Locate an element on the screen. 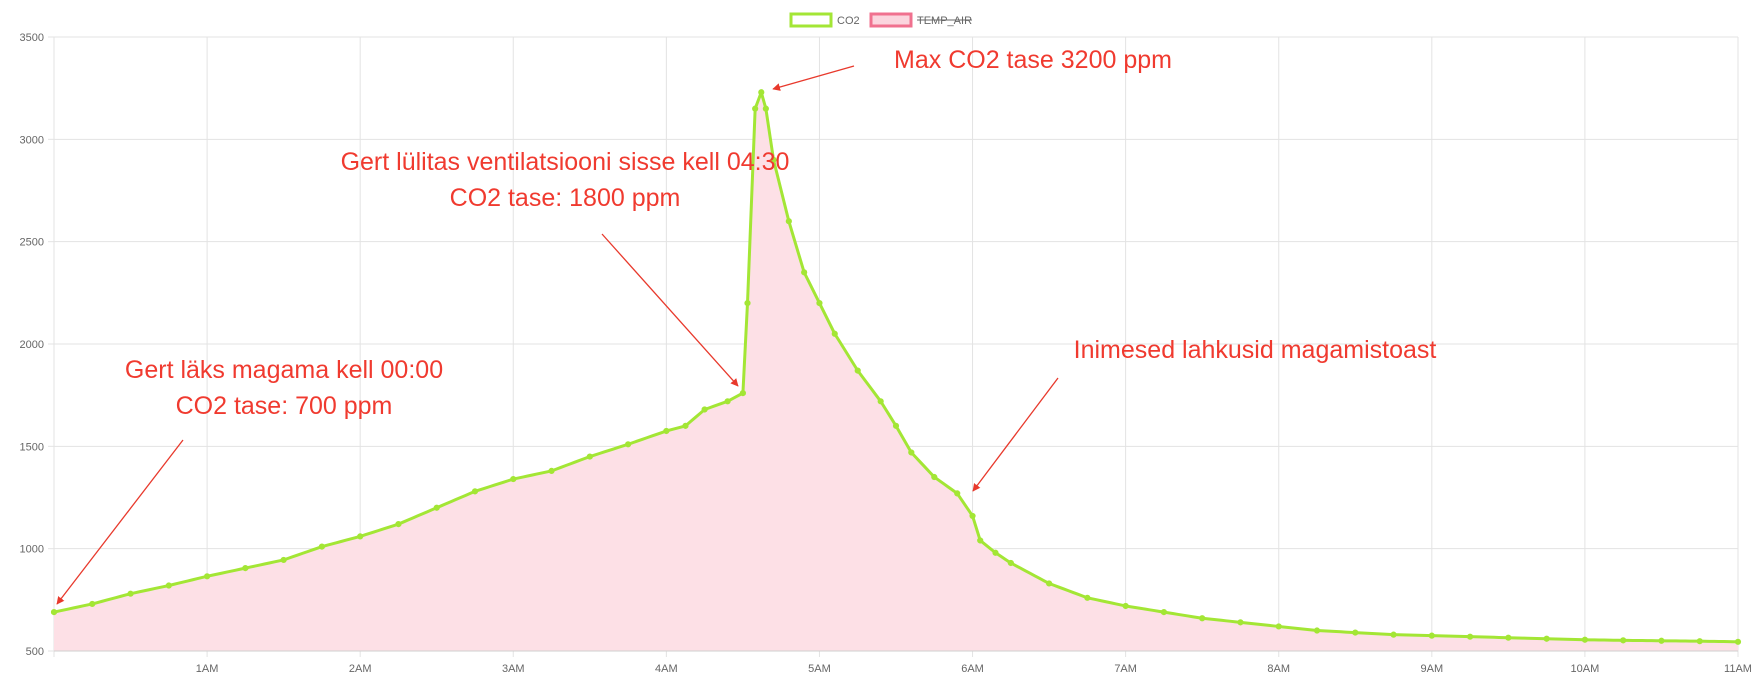  x-tick-label: 3AM is located at coordinates (513, 669).